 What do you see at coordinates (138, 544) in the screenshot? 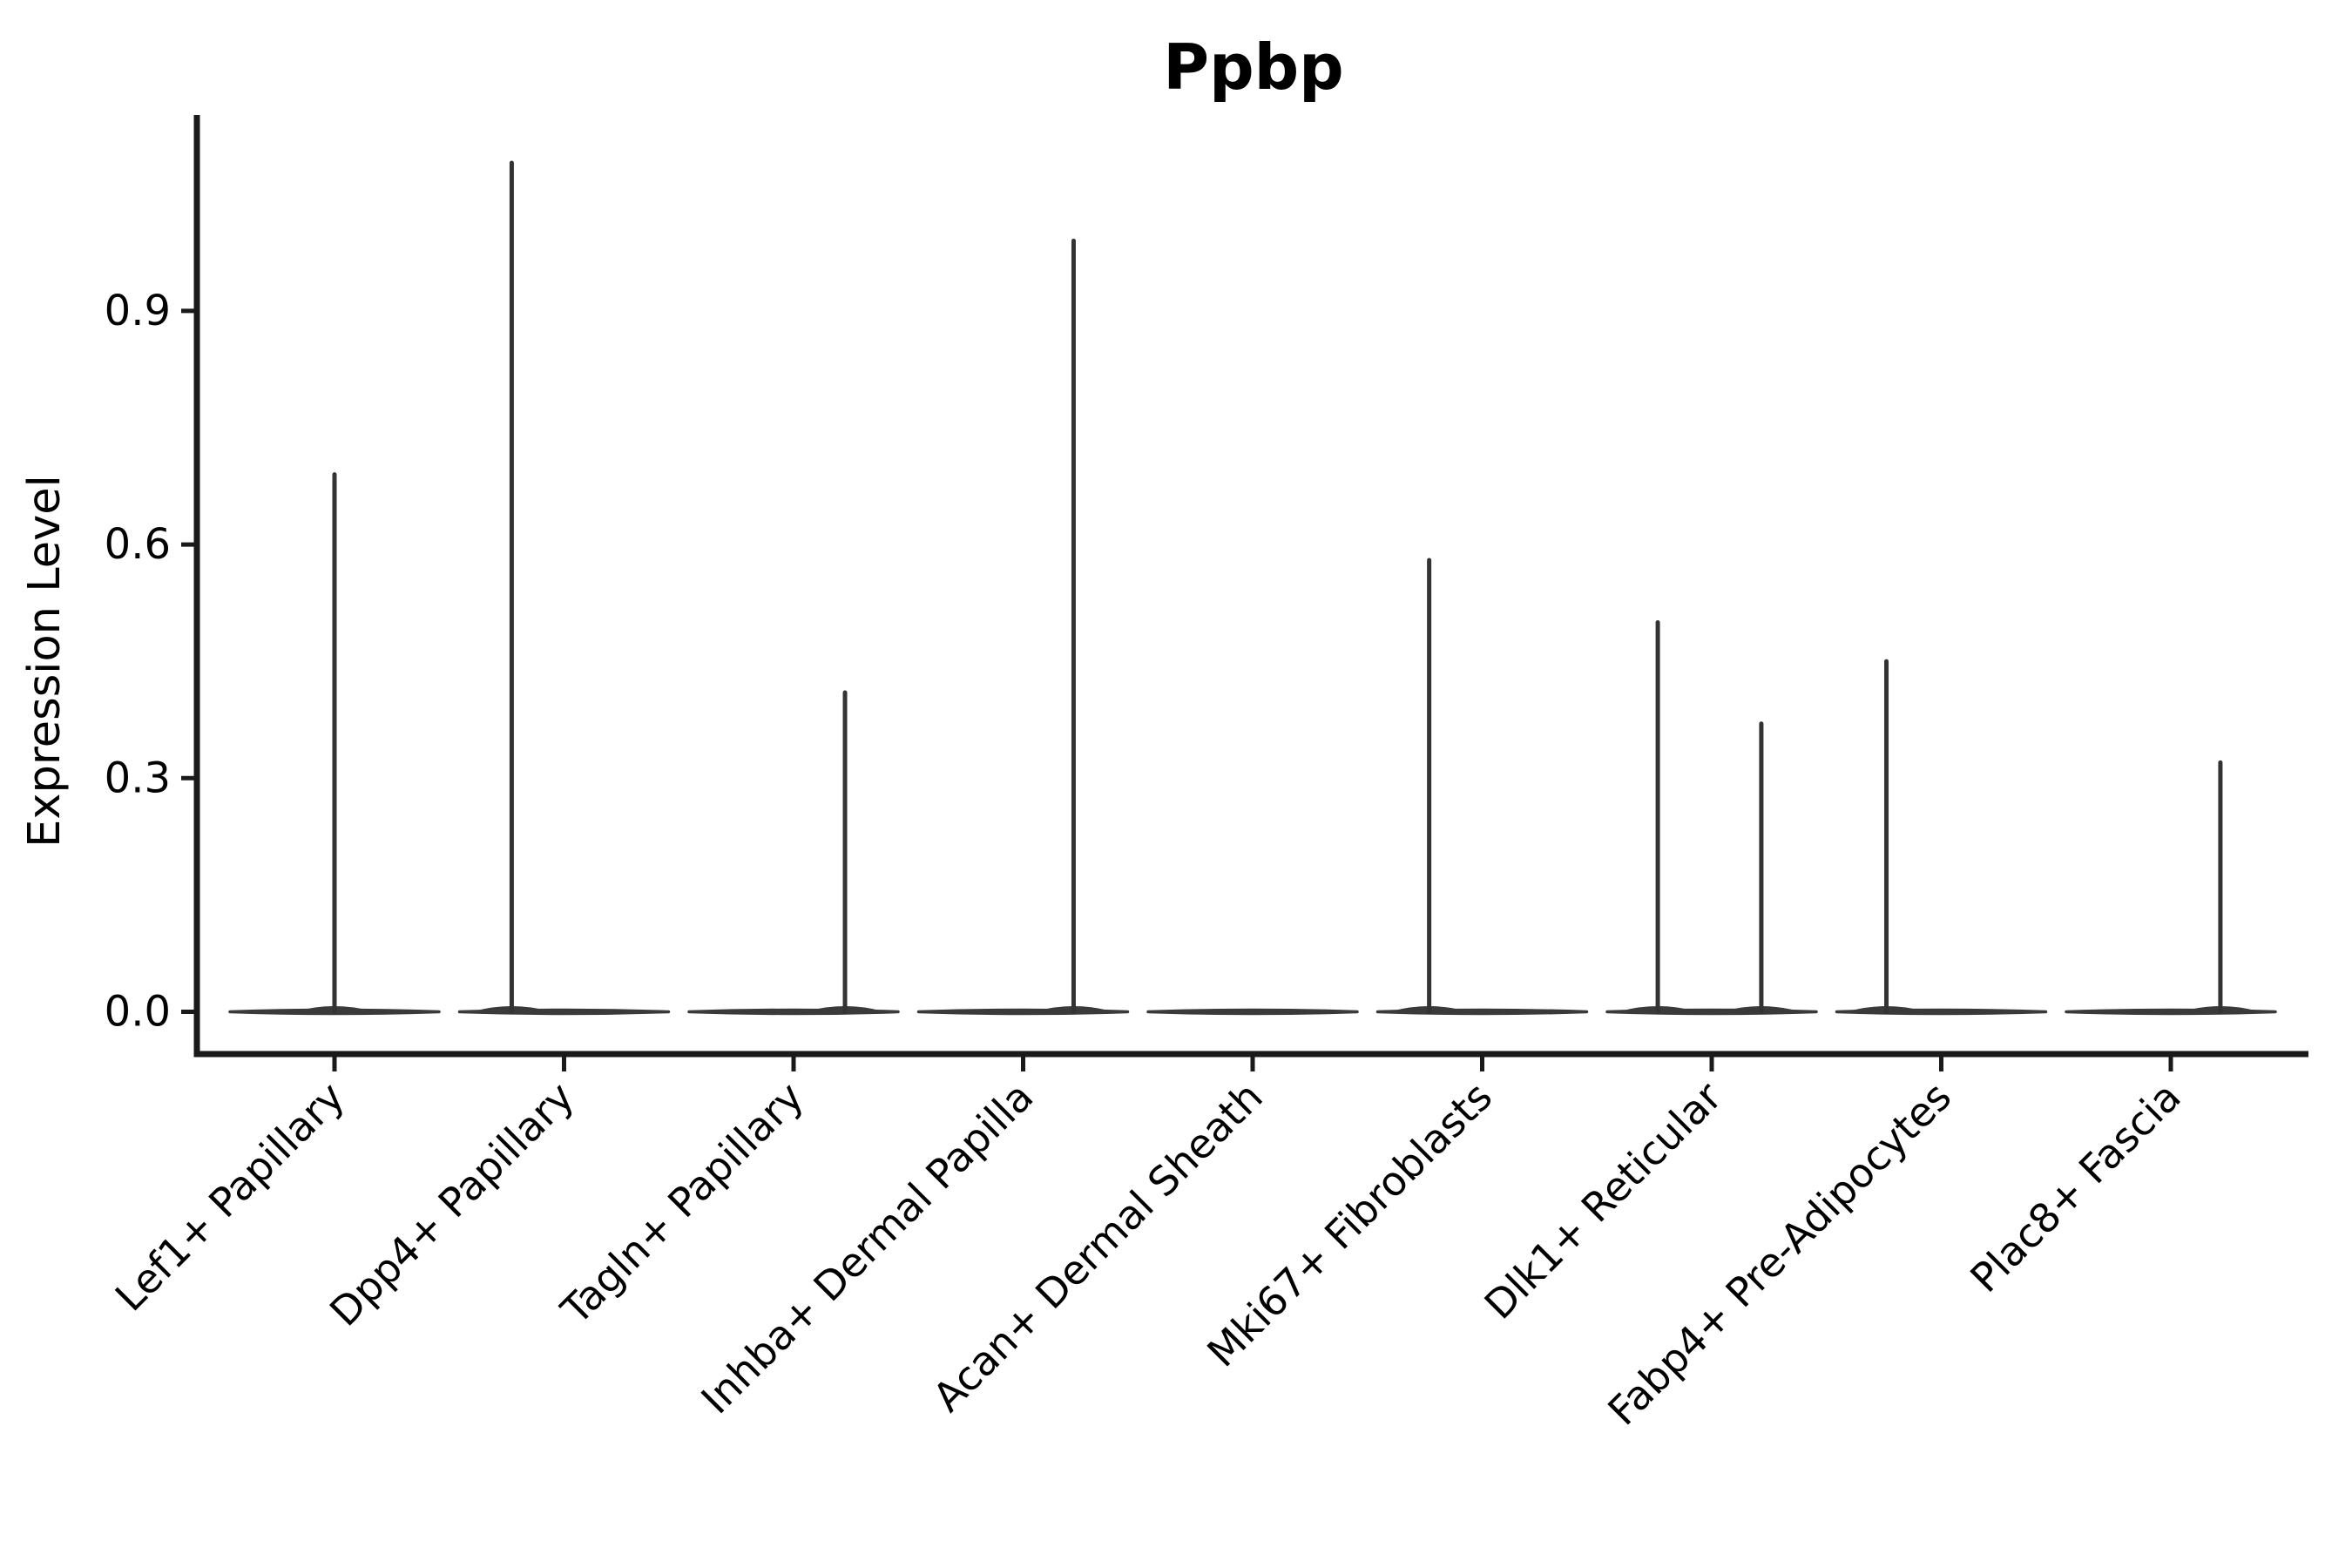
I see `y-tick-label: 0.6` at bounding box center [138, 544].